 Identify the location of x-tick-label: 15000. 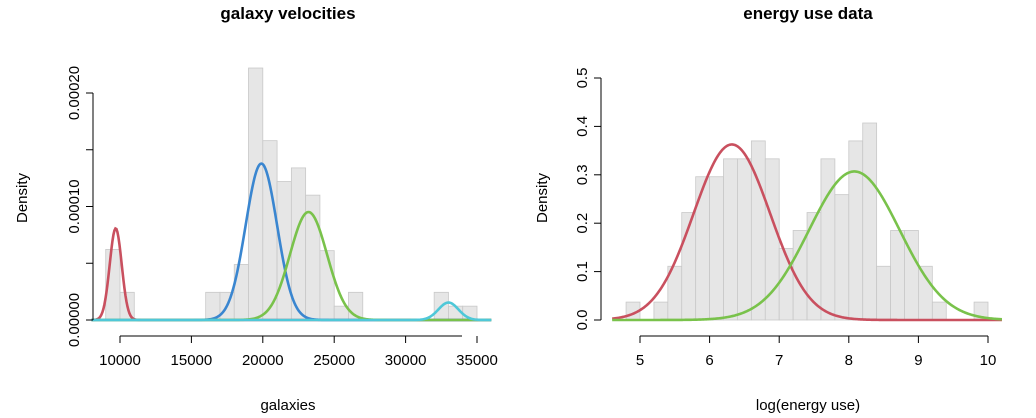
(192, 360).